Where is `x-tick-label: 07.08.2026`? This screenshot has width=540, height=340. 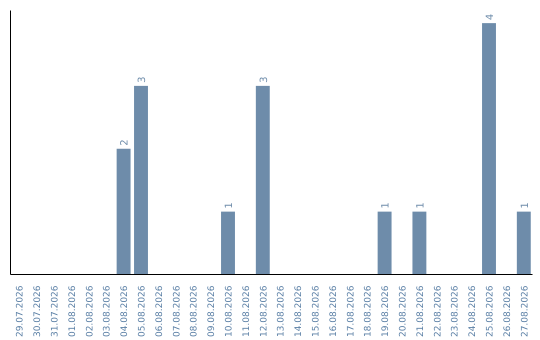 x-tick-label: 07.08.2026 is located at coordinates (177, 311).